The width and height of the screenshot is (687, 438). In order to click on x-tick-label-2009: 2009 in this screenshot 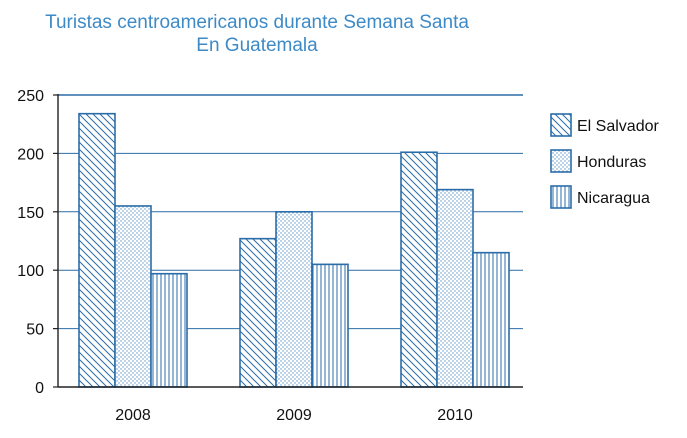, I will do `click(294, 415)`.